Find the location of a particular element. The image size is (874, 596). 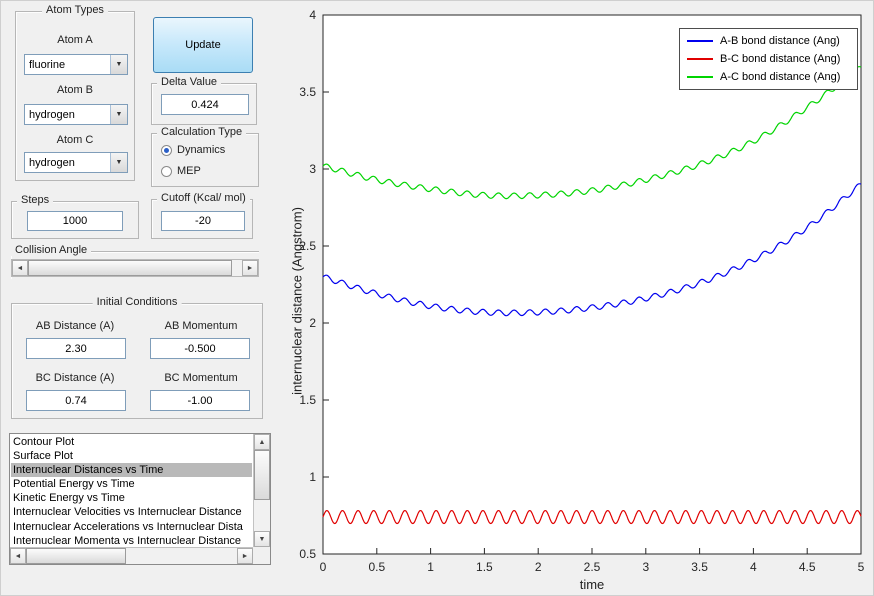

radio-mep: MEP is located at coordinates (181, 171).